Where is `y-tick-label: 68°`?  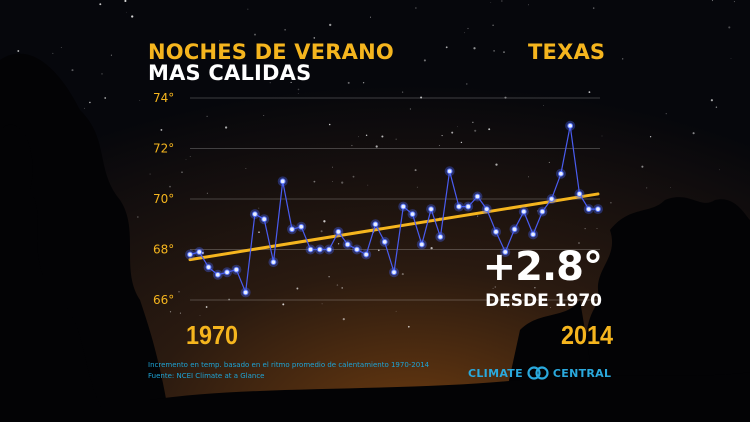 y-tick-label: 68° is located at coordinates (163, 250).